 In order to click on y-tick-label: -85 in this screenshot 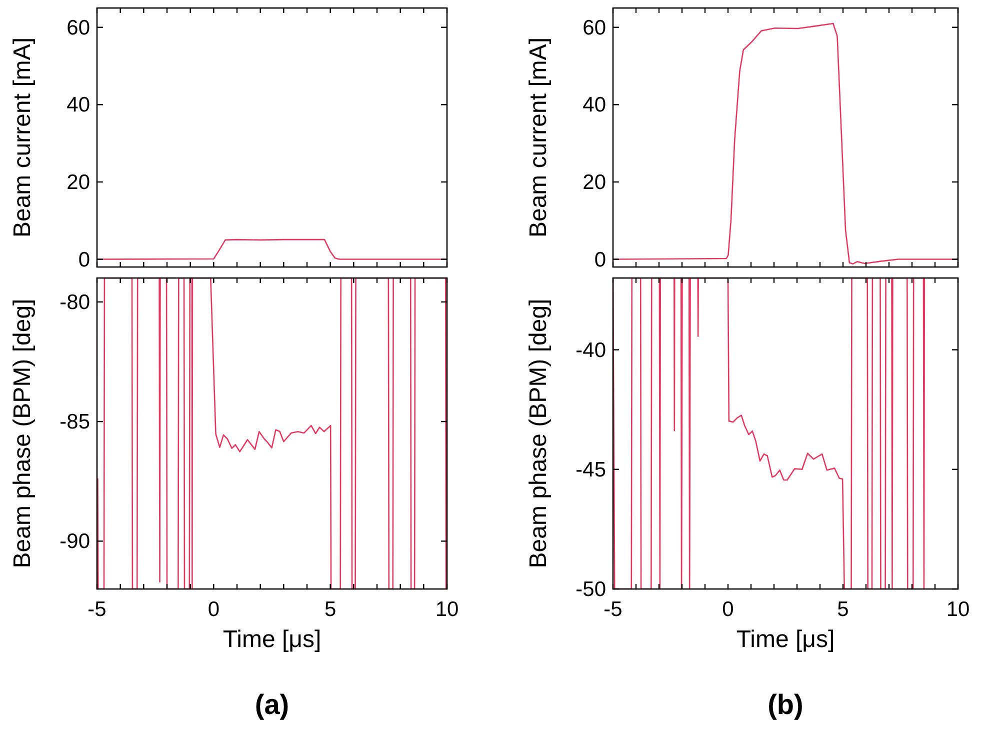, I will do `click(75, 422)`.